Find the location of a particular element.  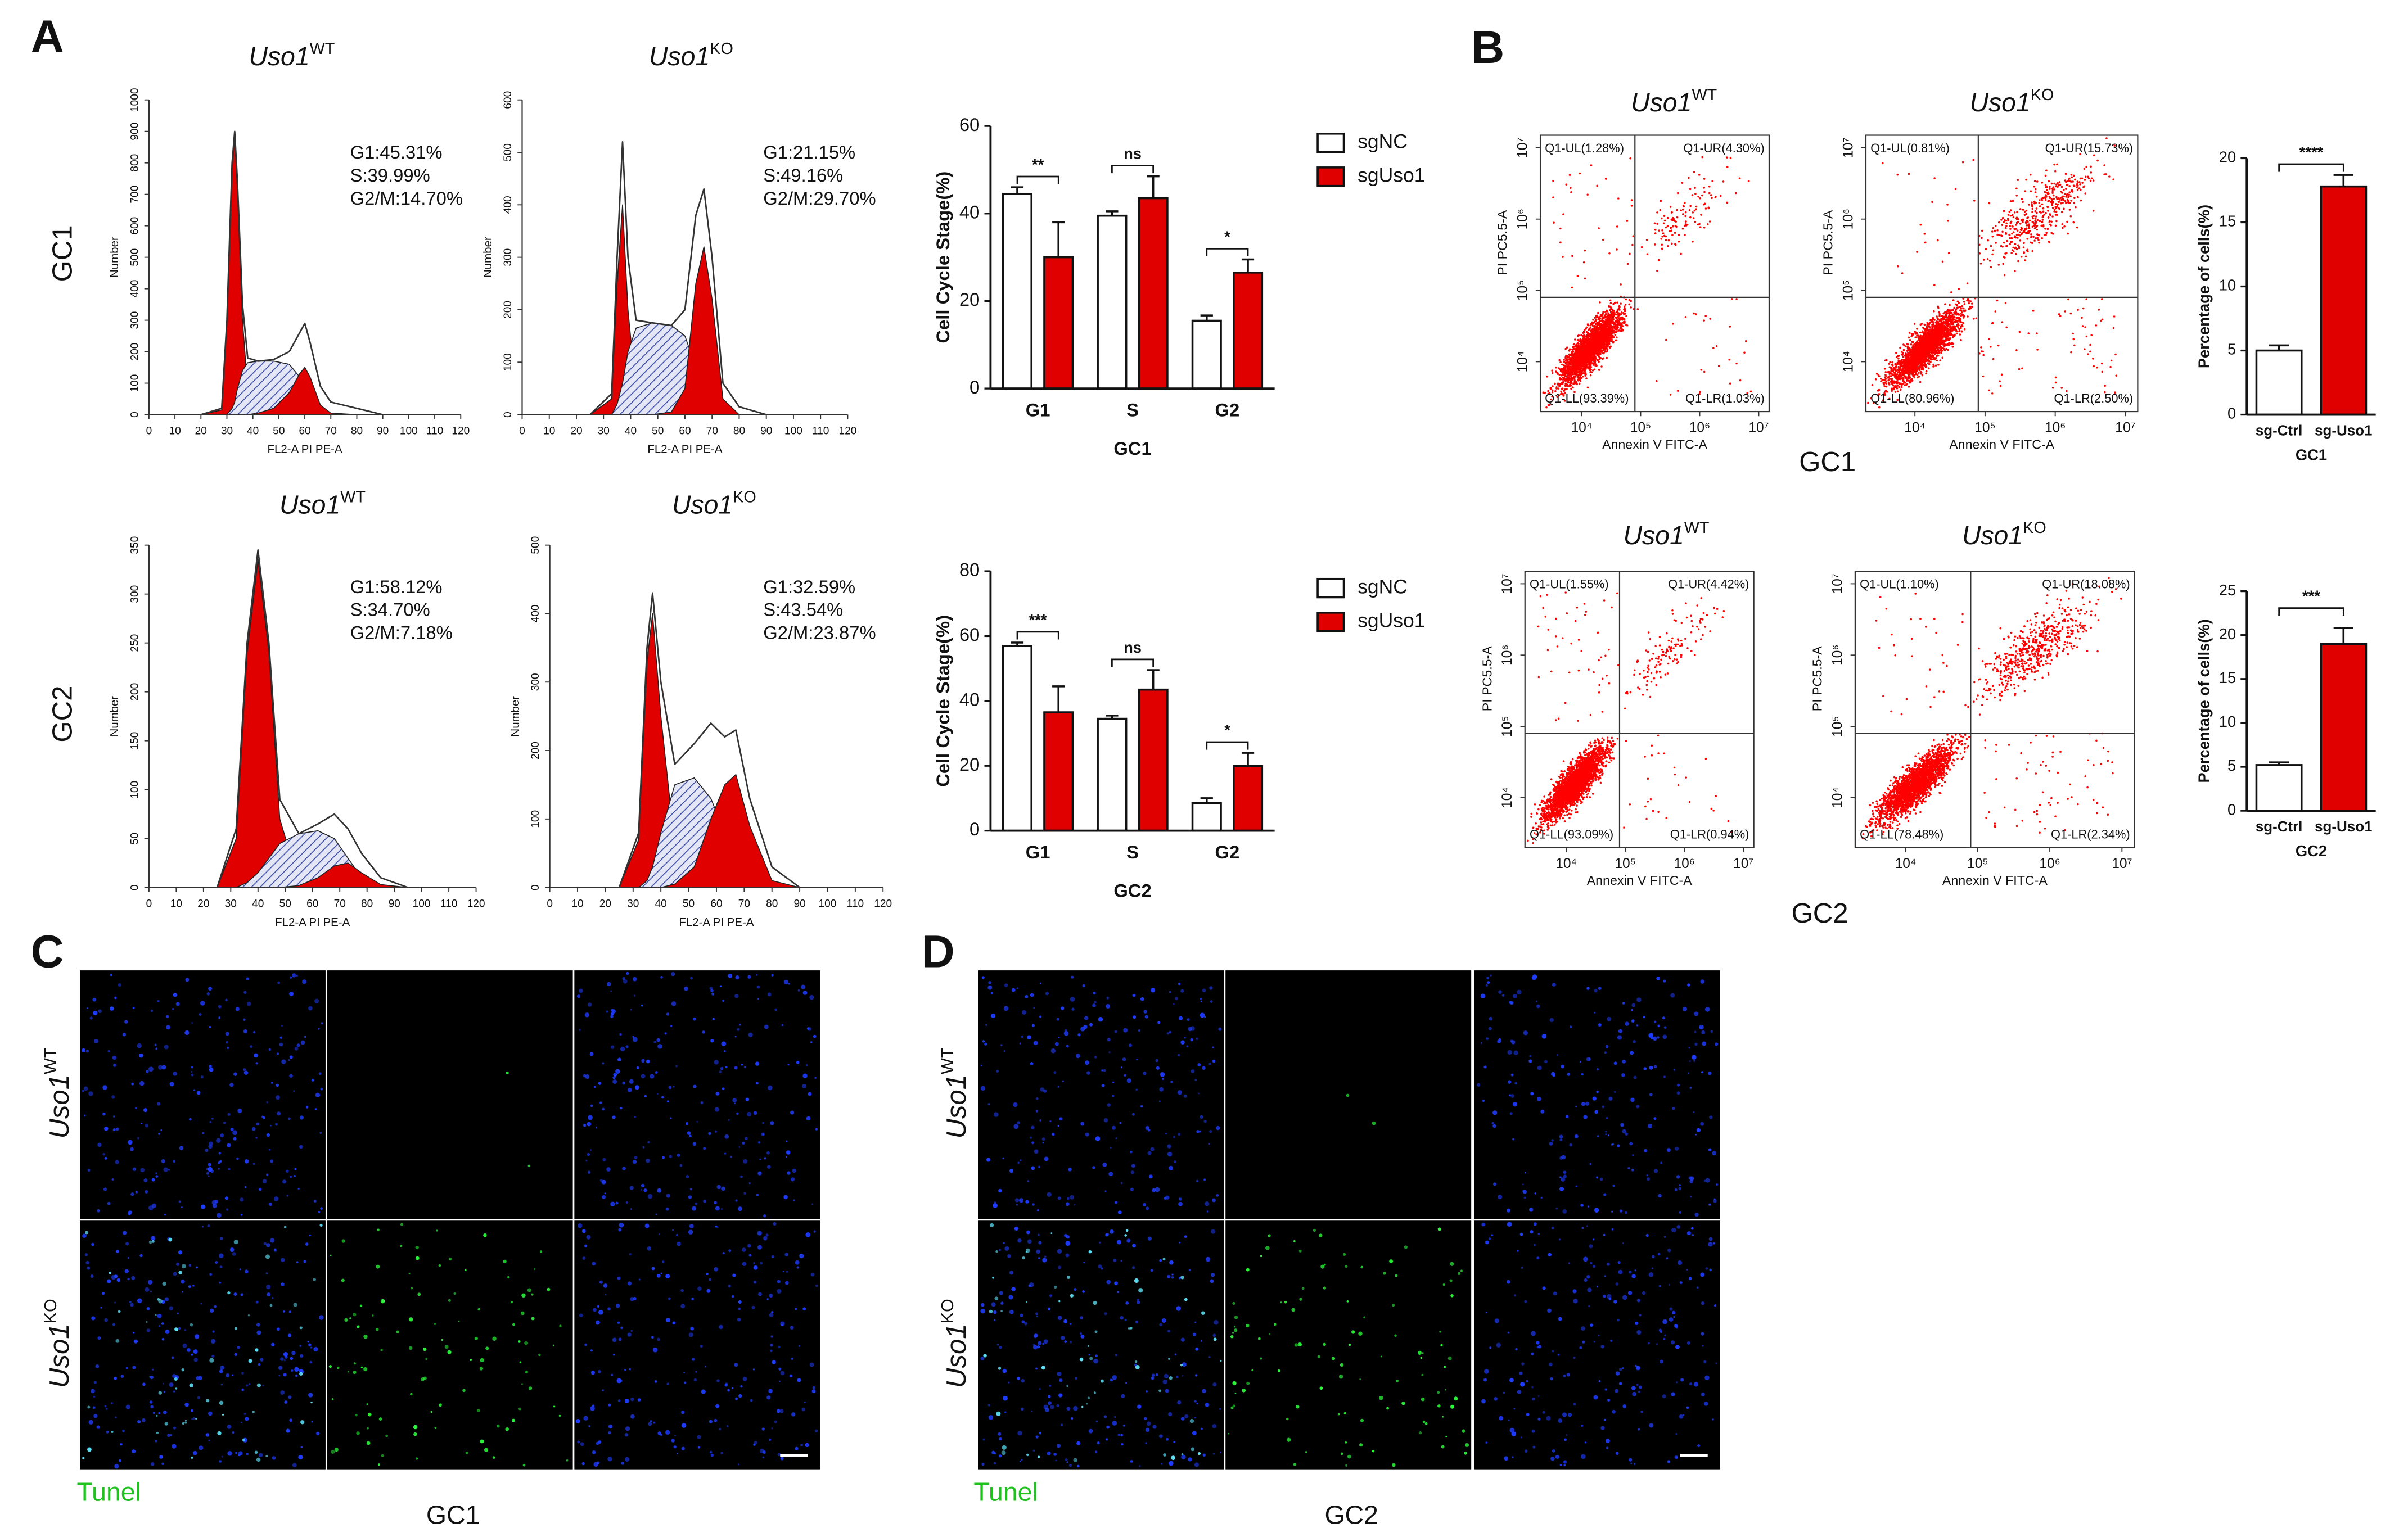

significance-label: * is located at coordinates (1227, 237).